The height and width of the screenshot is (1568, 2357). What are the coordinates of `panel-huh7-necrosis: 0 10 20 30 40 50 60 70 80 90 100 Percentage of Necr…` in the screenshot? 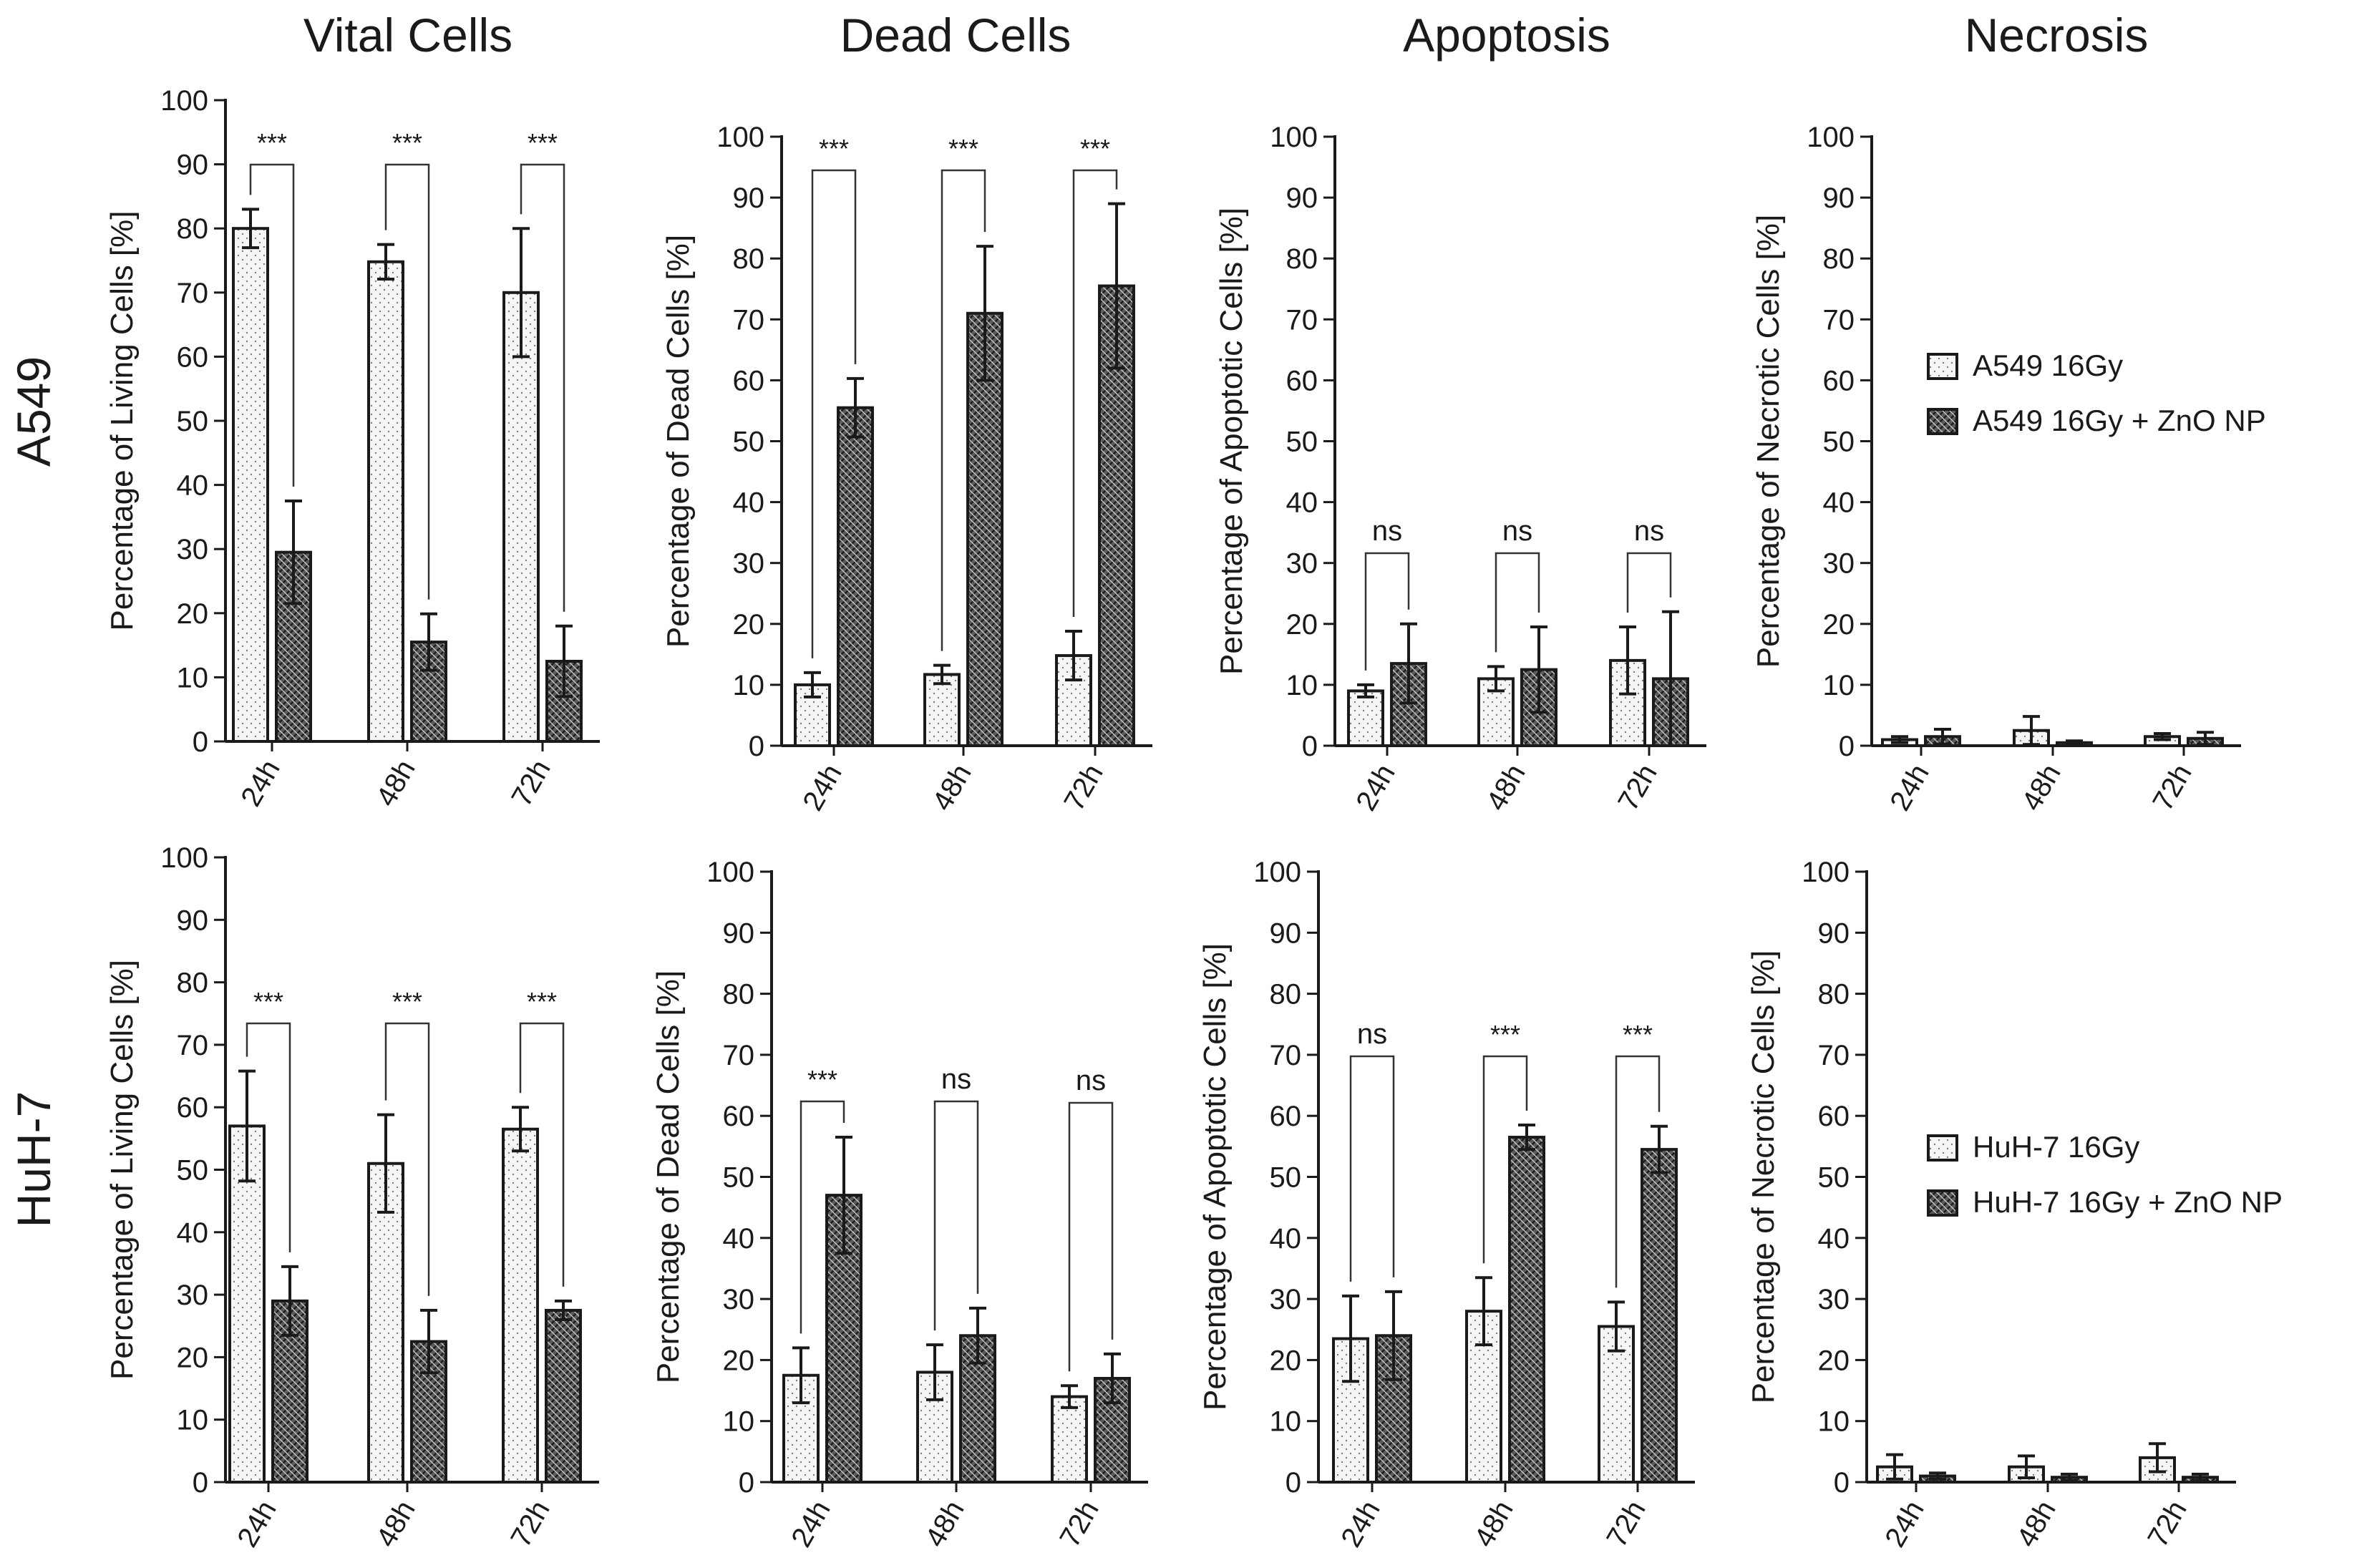 It's located at (2015, 1204).